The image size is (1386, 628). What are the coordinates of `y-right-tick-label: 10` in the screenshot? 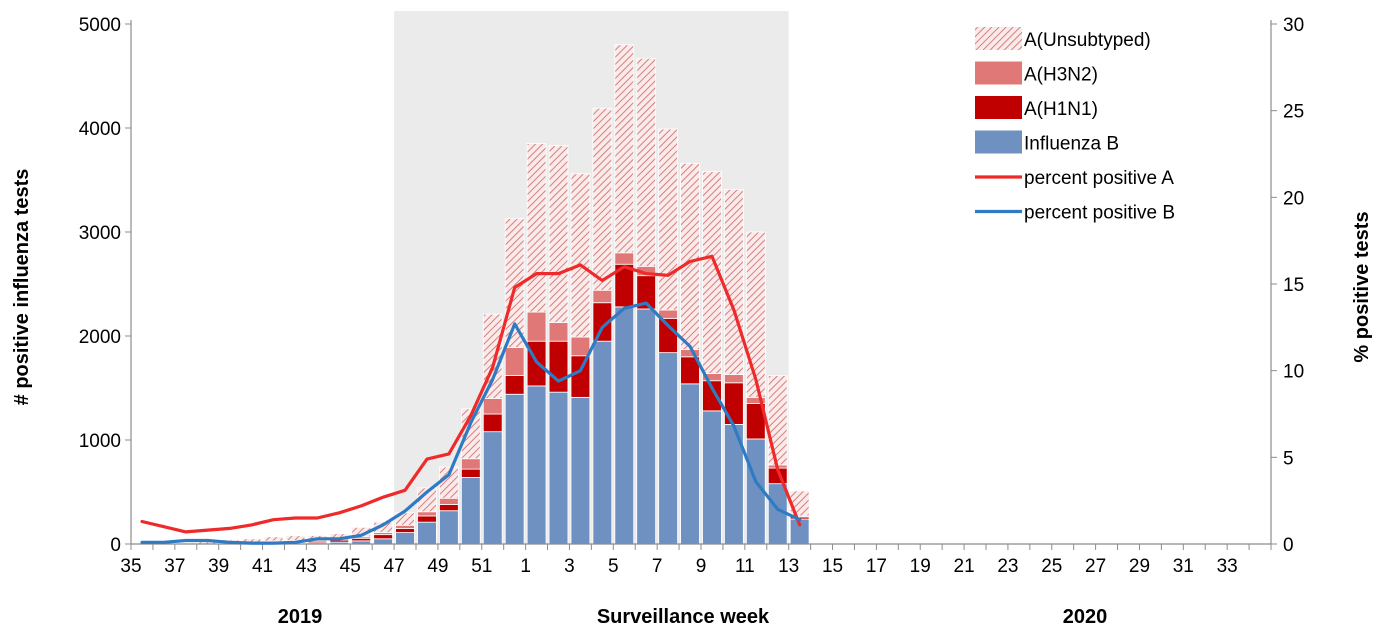 It's located at (1293, 372).